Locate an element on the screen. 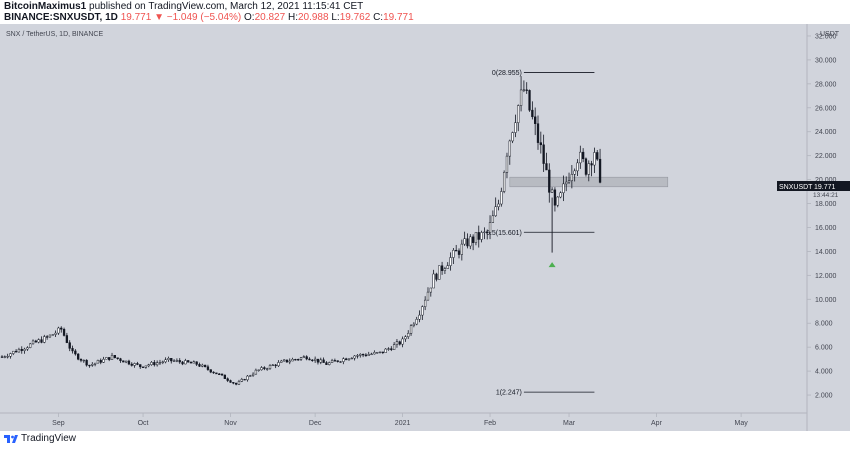 This screenshot has height=449, width=850. fib-level-label: 0.5(15.601) is located at coordinates (504, 233).